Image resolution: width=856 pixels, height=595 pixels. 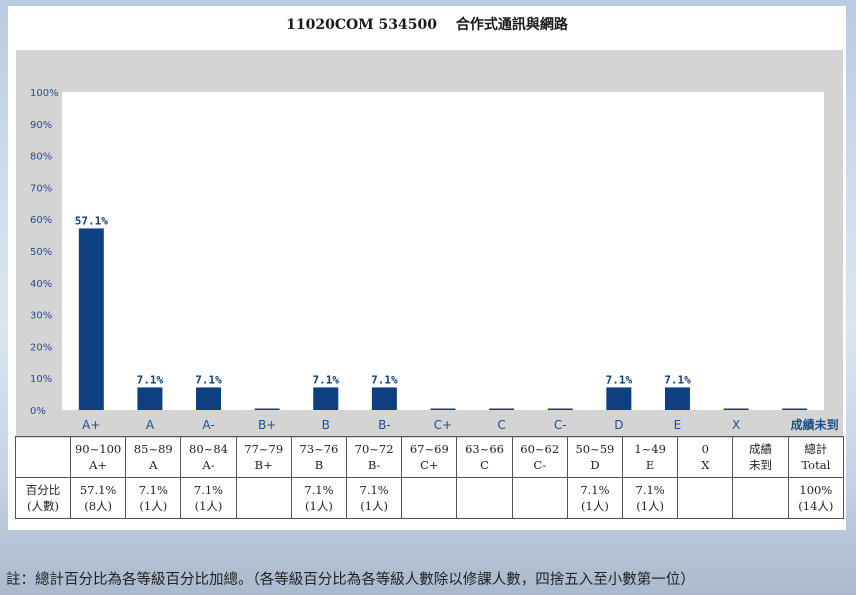 What do you see at coordinates (38, 411) in the screenshot?
I see `y-tick-label: 0%` at bounding box center [38, 411].